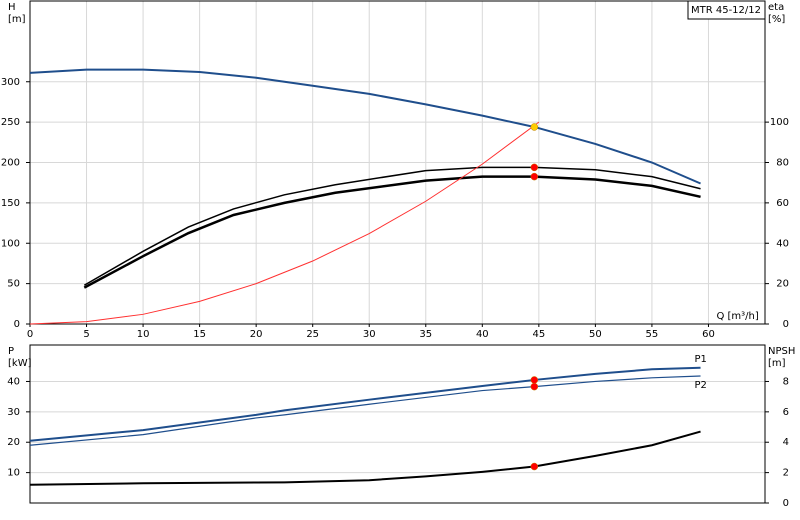 This screenshot has height=520, width=800. Describe the element at coordinates (782, 163) in the screenshot. I see `y2-tick-label: 80` at that location.